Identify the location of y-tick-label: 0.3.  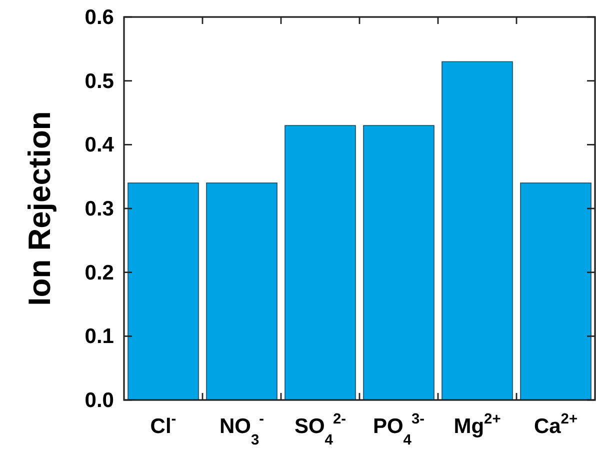
(99, 209).